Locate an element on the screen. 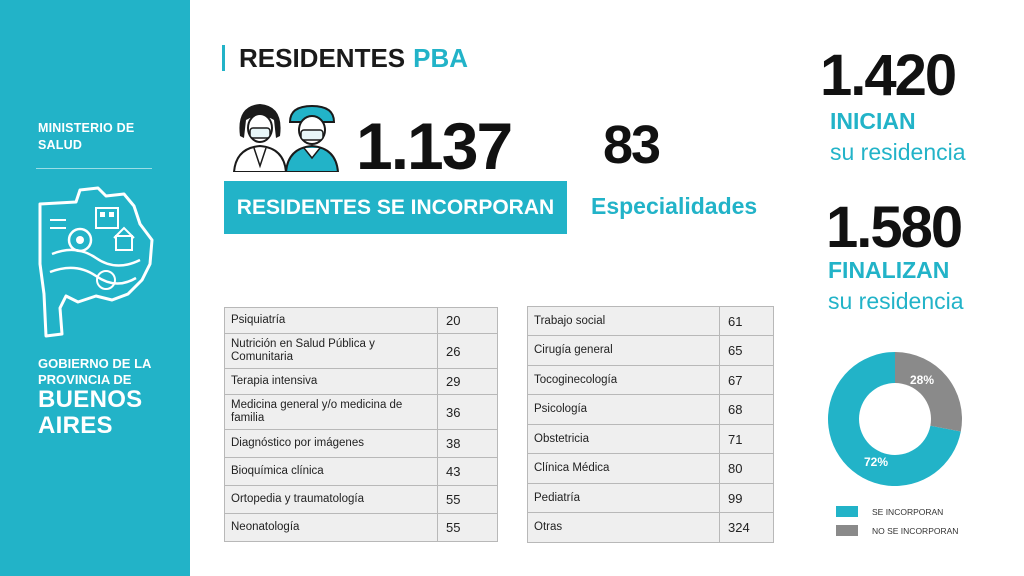 This screenshot has height=576, width=1024. residents-banner: RESIDENTES SE INCORPORAN is located at coordinates (395, 207).